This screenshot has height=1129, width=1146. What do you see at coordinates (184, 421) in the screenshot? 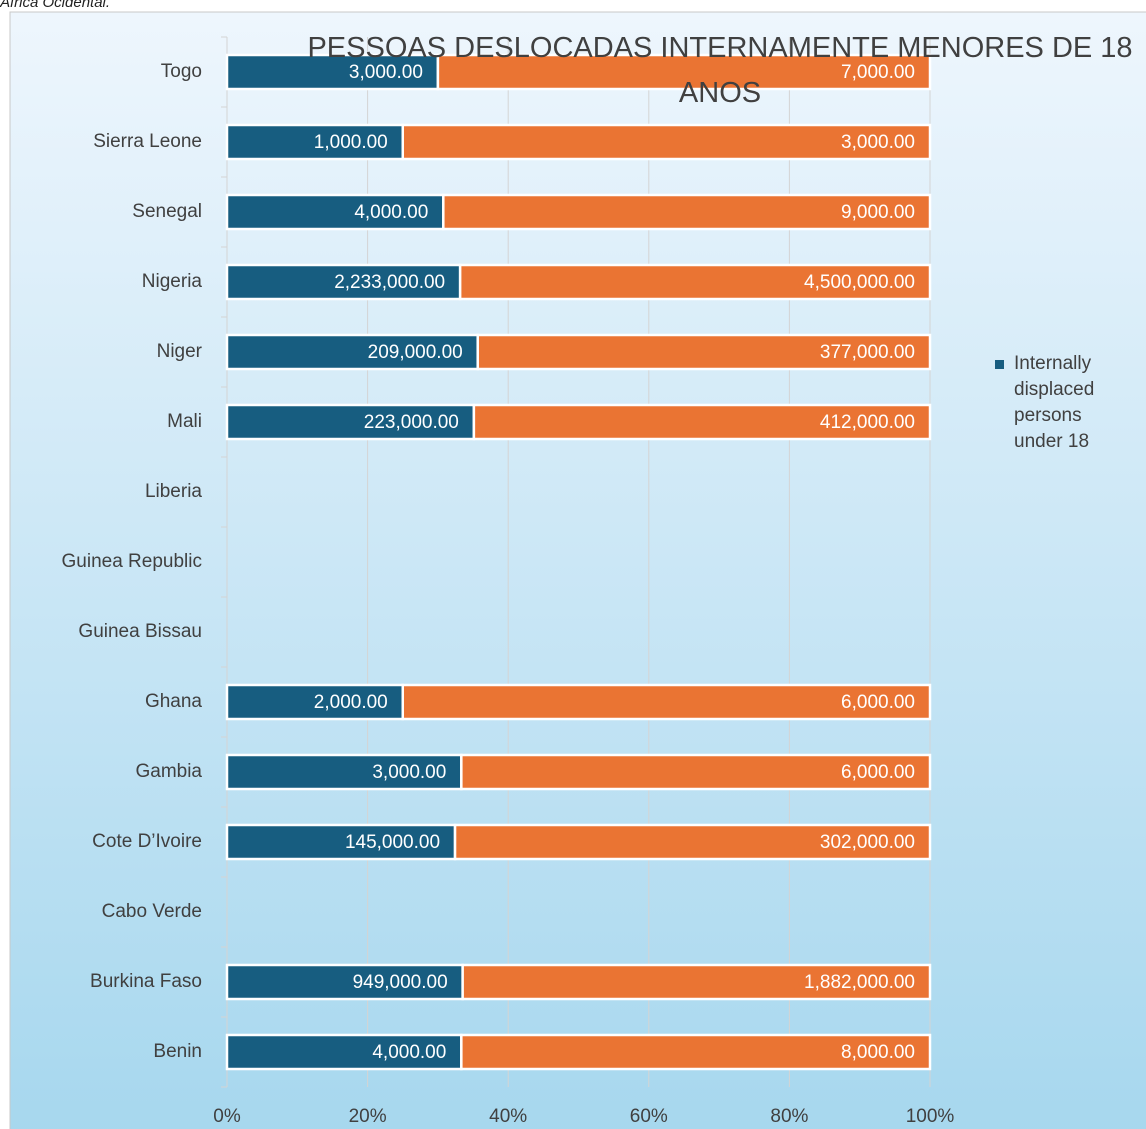
I see `y-tick-label: Mali` at bounding box center [184, 421].